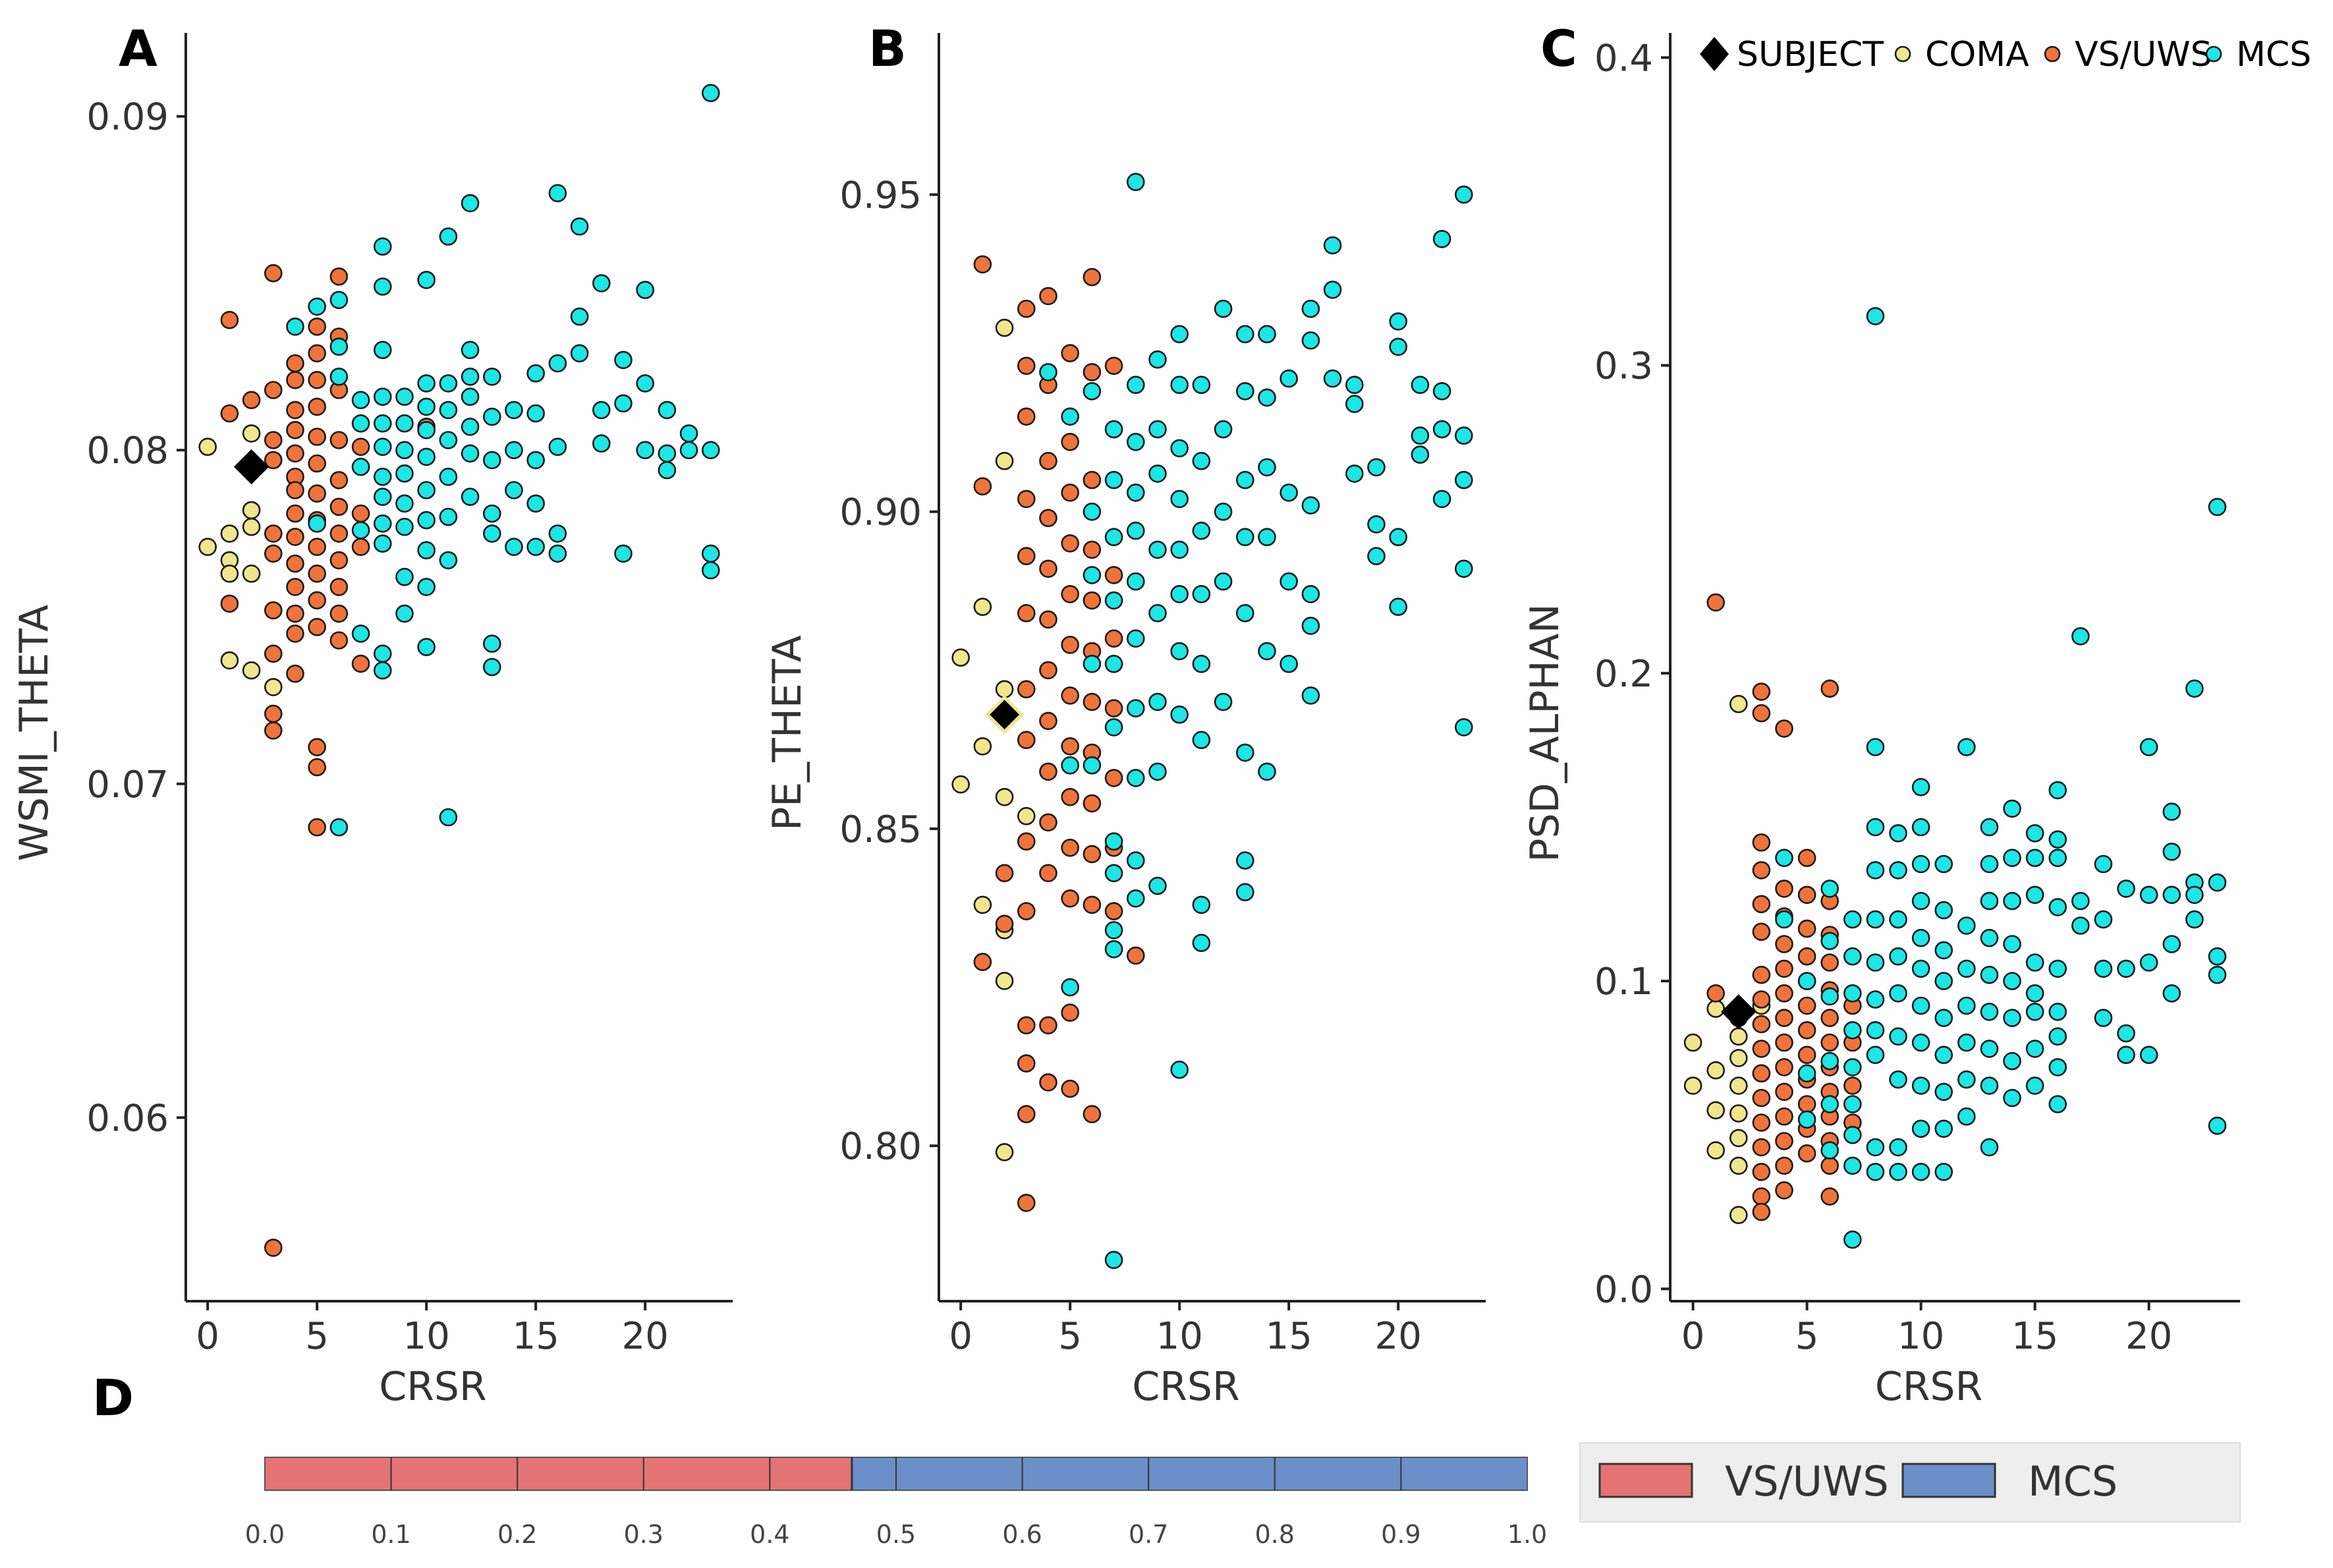  Describe the element at coordinates (1527, 1534) in the screenshot. I see `bar-tick-label: 1.0` at that location.